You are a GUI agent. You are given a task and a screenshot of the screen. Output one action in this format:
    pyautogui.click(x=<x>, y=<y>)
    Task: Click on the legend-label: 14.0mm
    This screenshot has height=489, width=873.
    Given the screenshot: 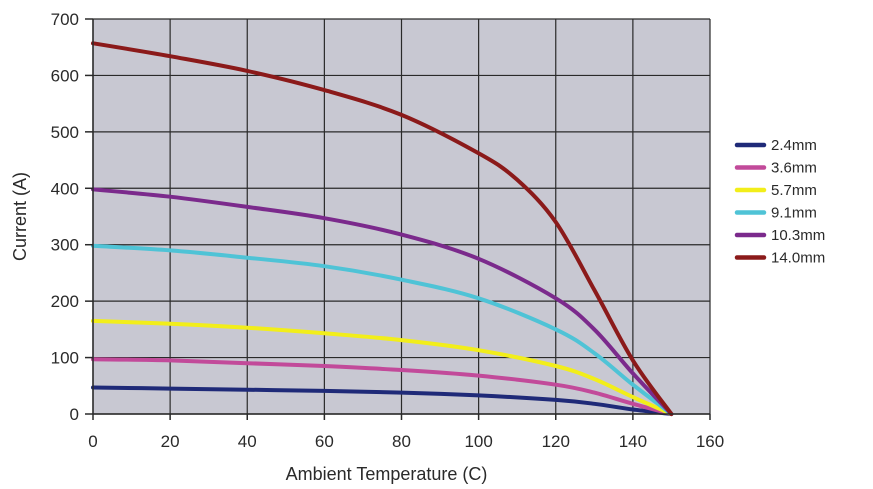 What is the action you would take?
    pyautogui.click(x=798, y=258)
    